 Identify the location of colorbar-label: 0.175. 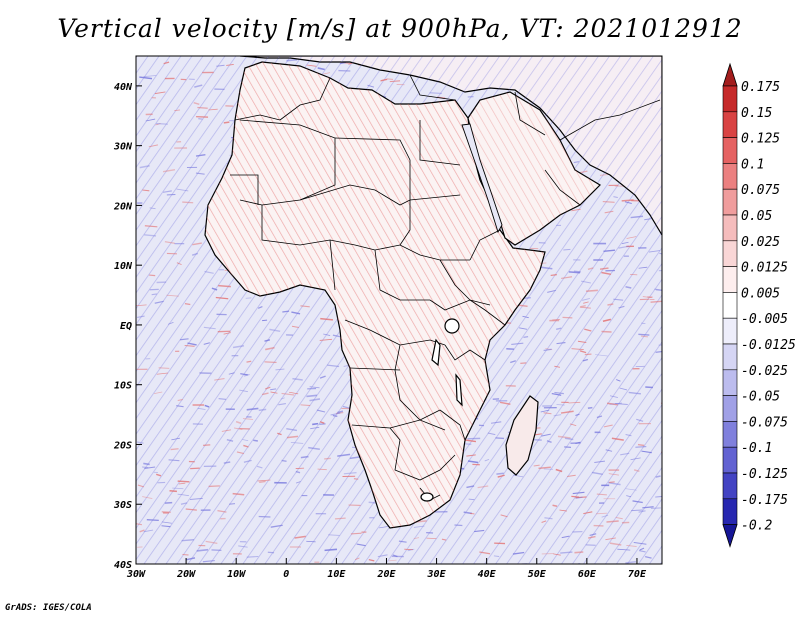
(760, 87).